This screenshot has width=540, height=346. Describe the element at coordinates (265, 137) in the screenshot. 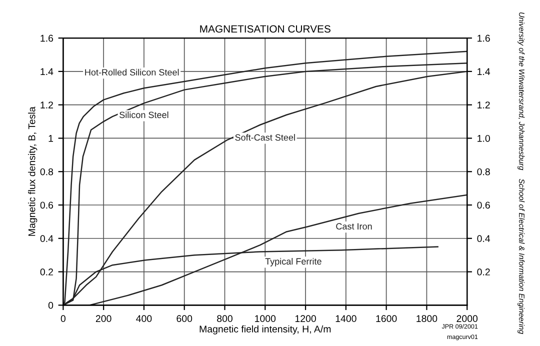

I see `series-label: Soft-Cast Steel` at that location.